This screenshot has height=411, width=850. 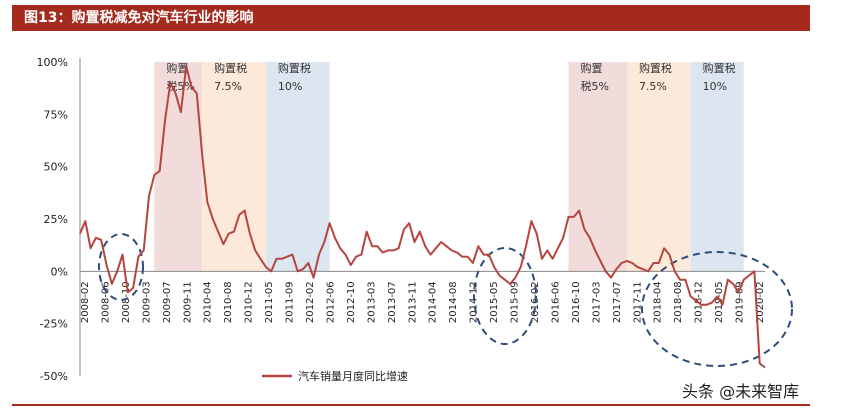 What do you see at coordinates (290, 86) in the screenshot?
I see `policy-band-label-2-b: 10%` at bounding box center [290, 86].